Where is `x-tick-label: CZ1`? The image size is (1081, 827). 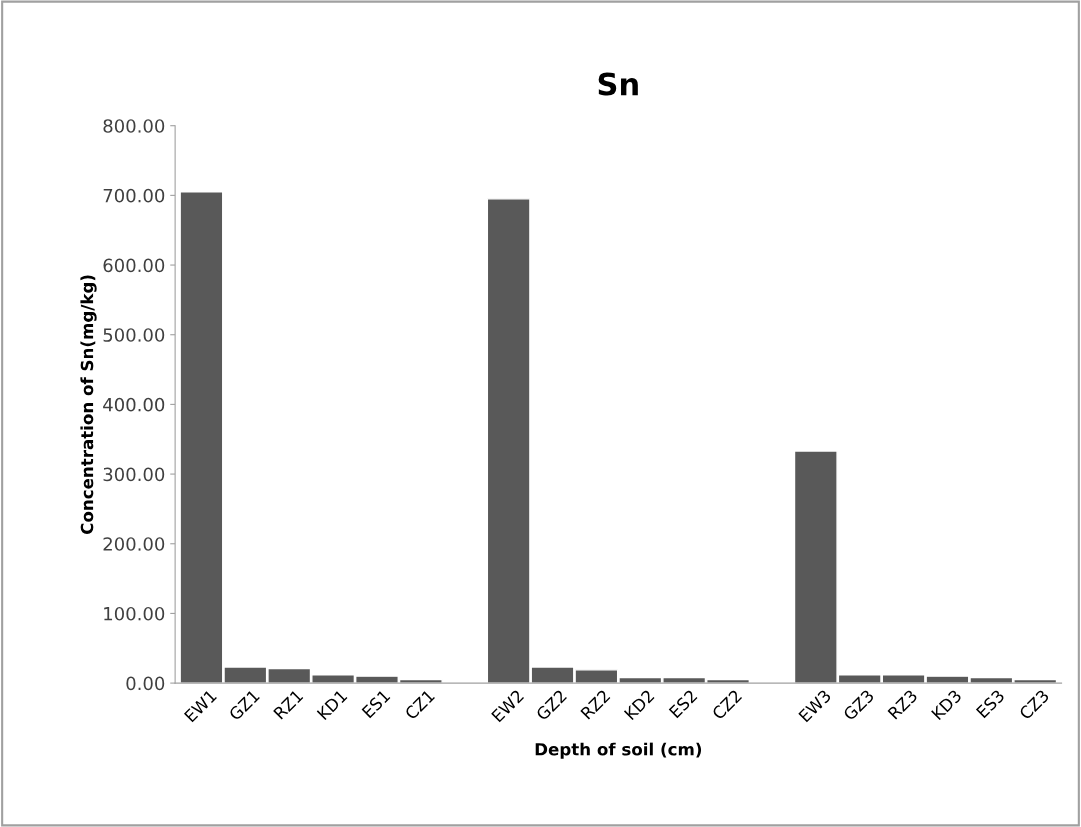
x-tick-label: CZ1 is located at coordinates (420, 705).